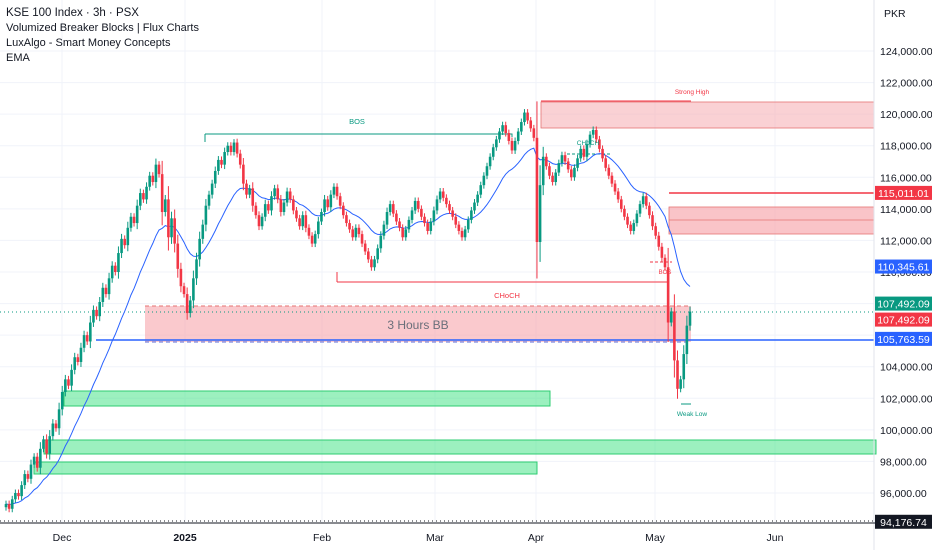 The image size is (932, 550). What do you see at coordinates (655, 538) in the screenshot?
I see `time-tick-label: May` at bounding box center [655, 538].